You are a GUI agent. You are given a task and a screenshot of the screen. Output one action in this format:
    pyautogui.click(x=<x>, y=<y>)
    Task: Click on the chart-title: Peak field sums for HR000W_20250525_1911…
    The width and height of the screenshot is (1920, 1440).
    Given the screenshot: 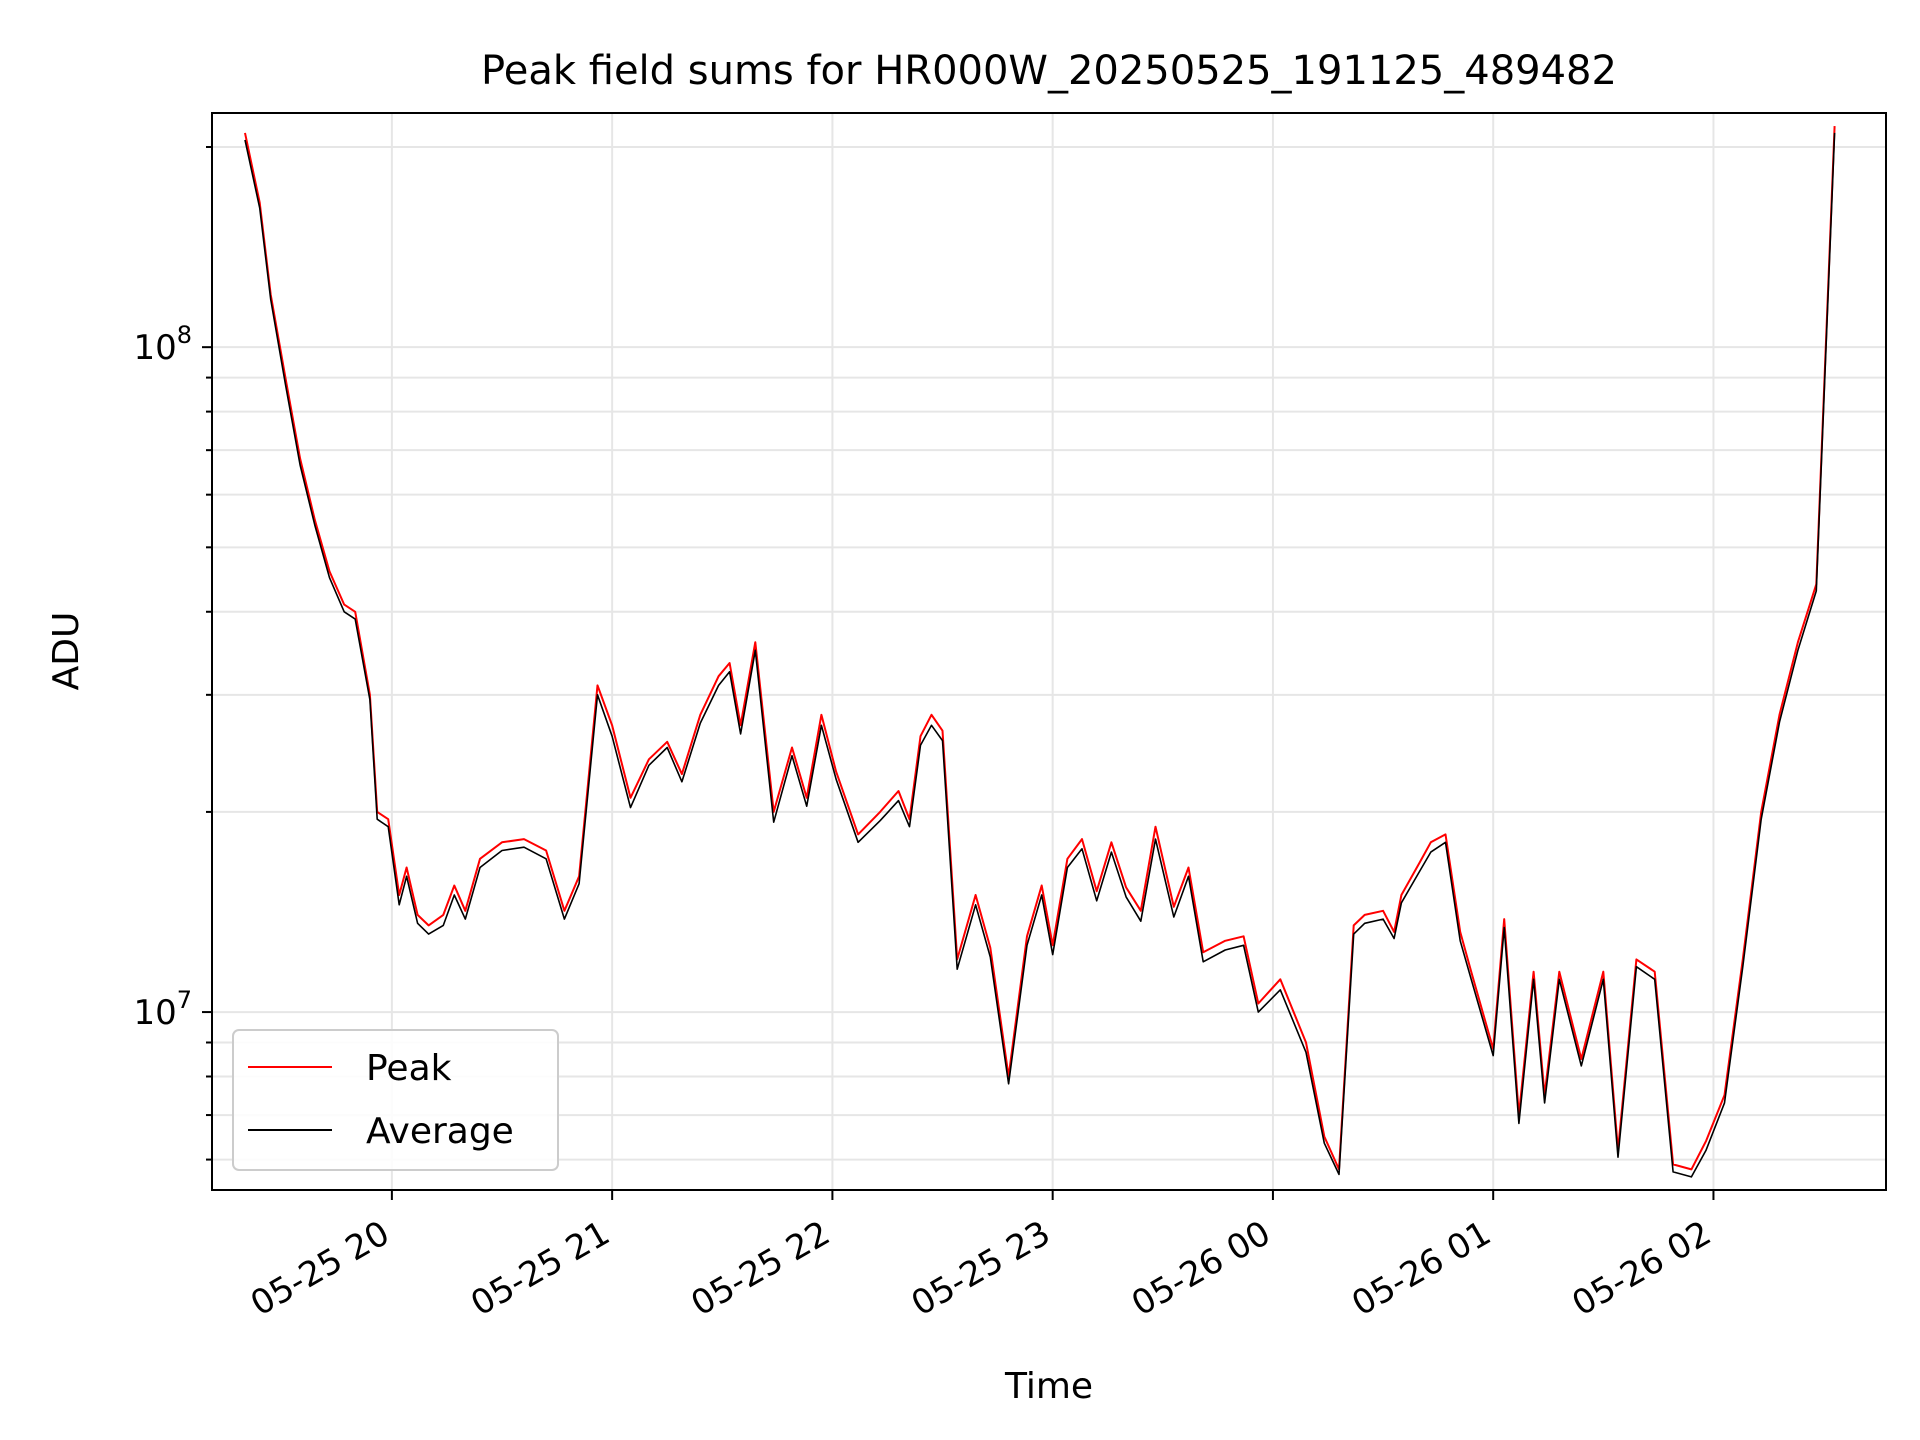 What is the action you would take?
    pyautogui.click(x=1049, y=71)
    